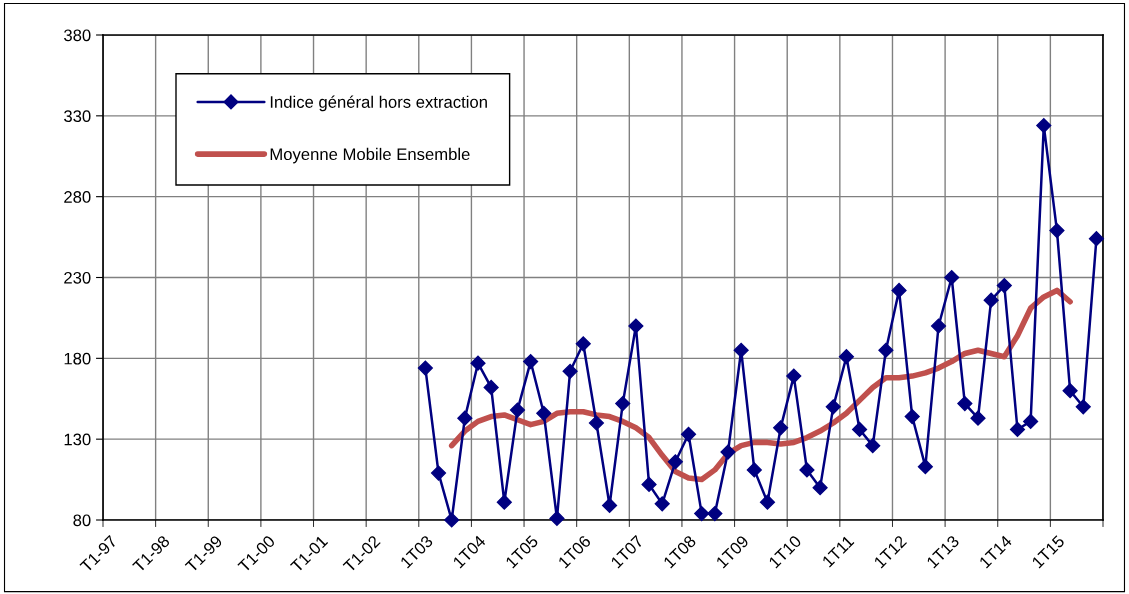 The image size is (1129, 594). Describe the element at coordinates (77, 358) in the screenshot. I see `y-tick-label: 180` at that location.